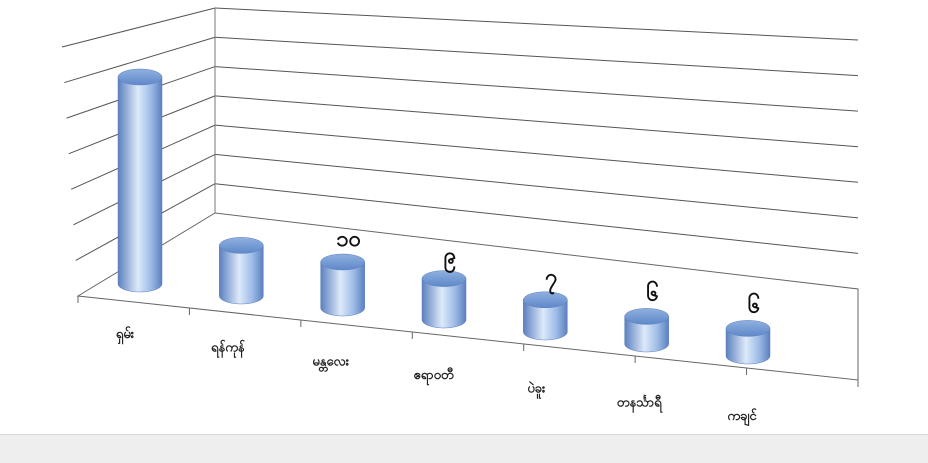  What do you see at coordinates (640, 403) in the screenshot?
I see `category-label: တနင်္သာရီ` at bounding box center [640, 403].